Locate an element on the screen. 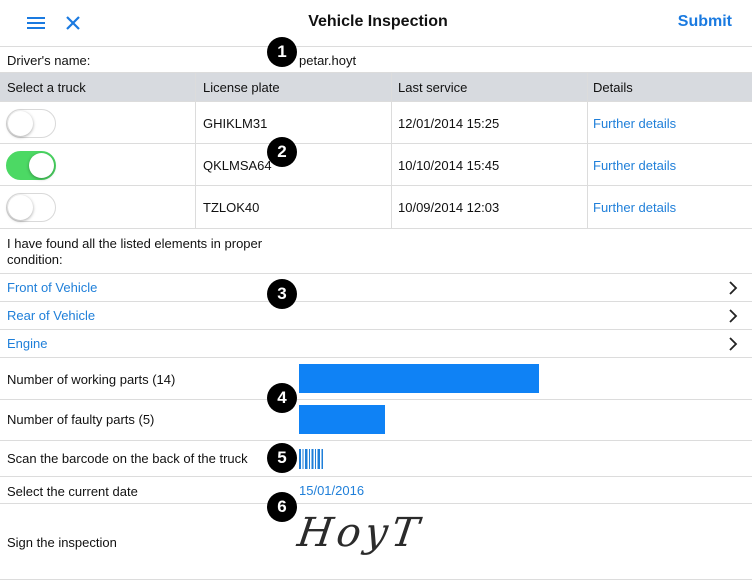 Image resolution: width=756 pixels, height=585 pixels. service-cell: 10/09/2014 12:03 is located at coordinates (490, 207).